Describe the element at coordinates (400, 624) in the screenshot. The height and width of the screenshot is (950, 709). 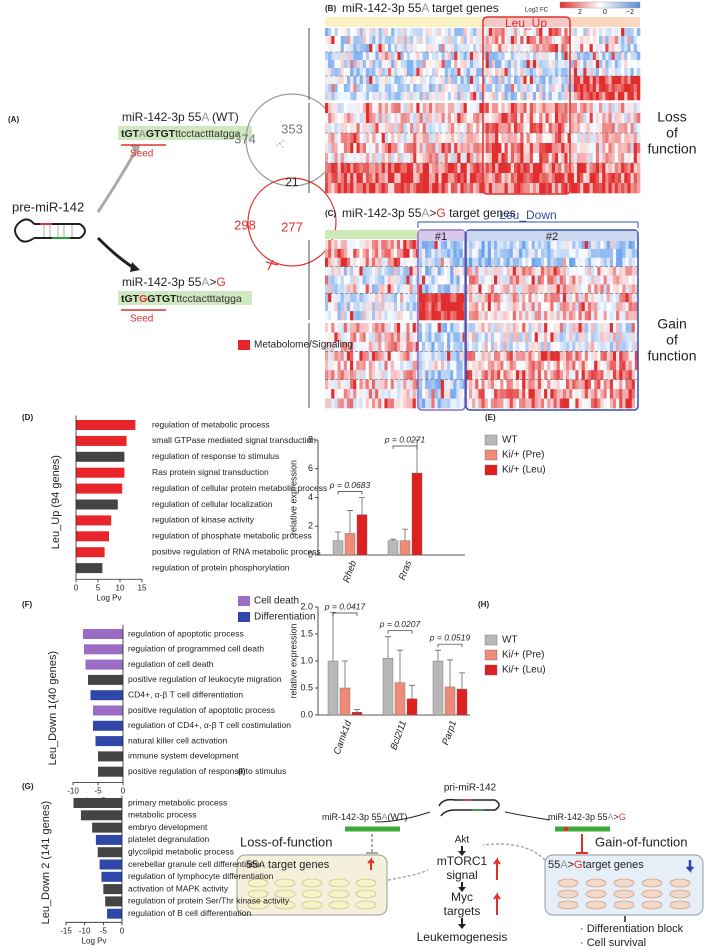
I see `p-value: p = 0.0207` at that location.